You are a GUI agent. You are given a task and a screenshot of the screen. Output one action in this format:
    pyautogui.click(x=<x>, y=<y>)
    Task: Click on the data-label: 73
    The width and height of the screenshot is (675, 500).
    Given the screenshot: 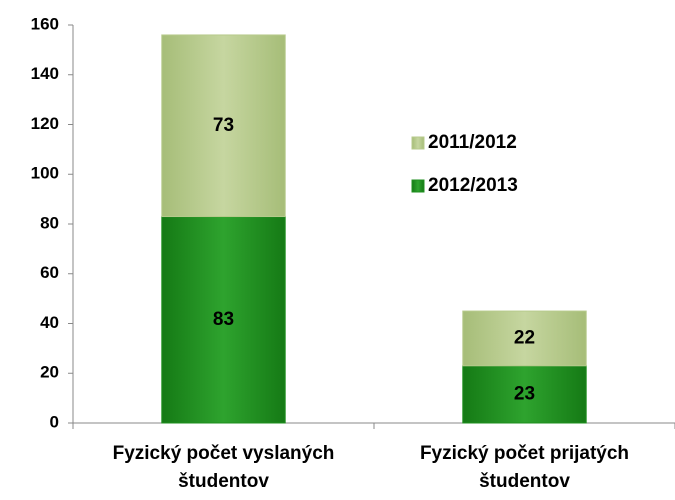 What is the action you would take?
    pyautogui.click(x=223, y=125)
    